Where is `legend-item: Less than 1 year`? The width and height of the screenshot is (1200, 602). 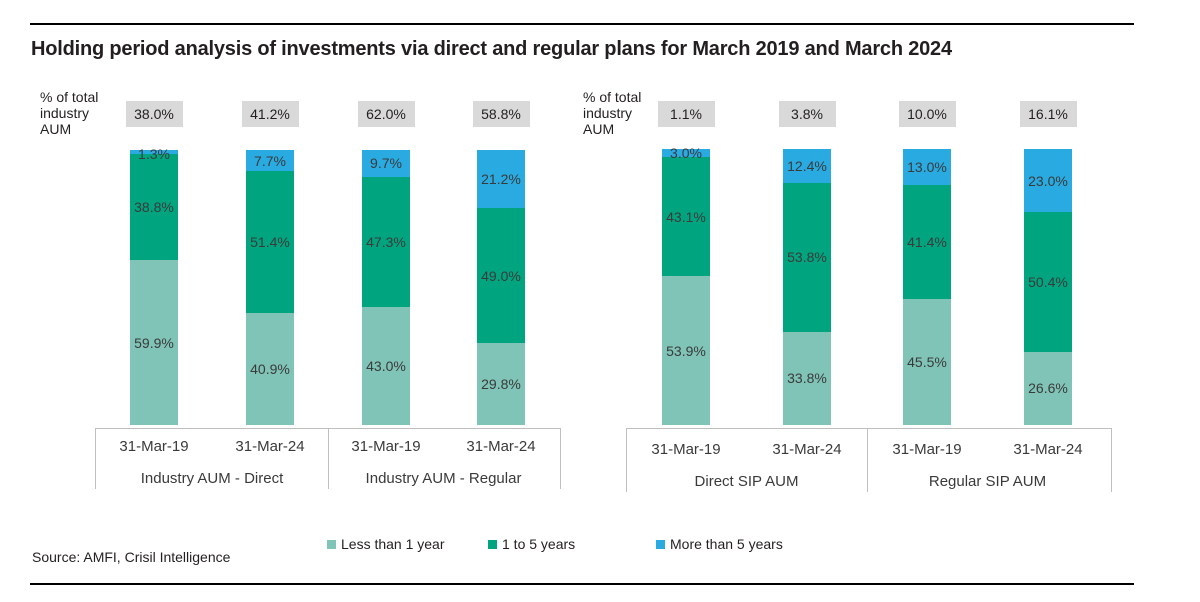 legend-item: Less than 1 year is located at coordinates (386, 544).